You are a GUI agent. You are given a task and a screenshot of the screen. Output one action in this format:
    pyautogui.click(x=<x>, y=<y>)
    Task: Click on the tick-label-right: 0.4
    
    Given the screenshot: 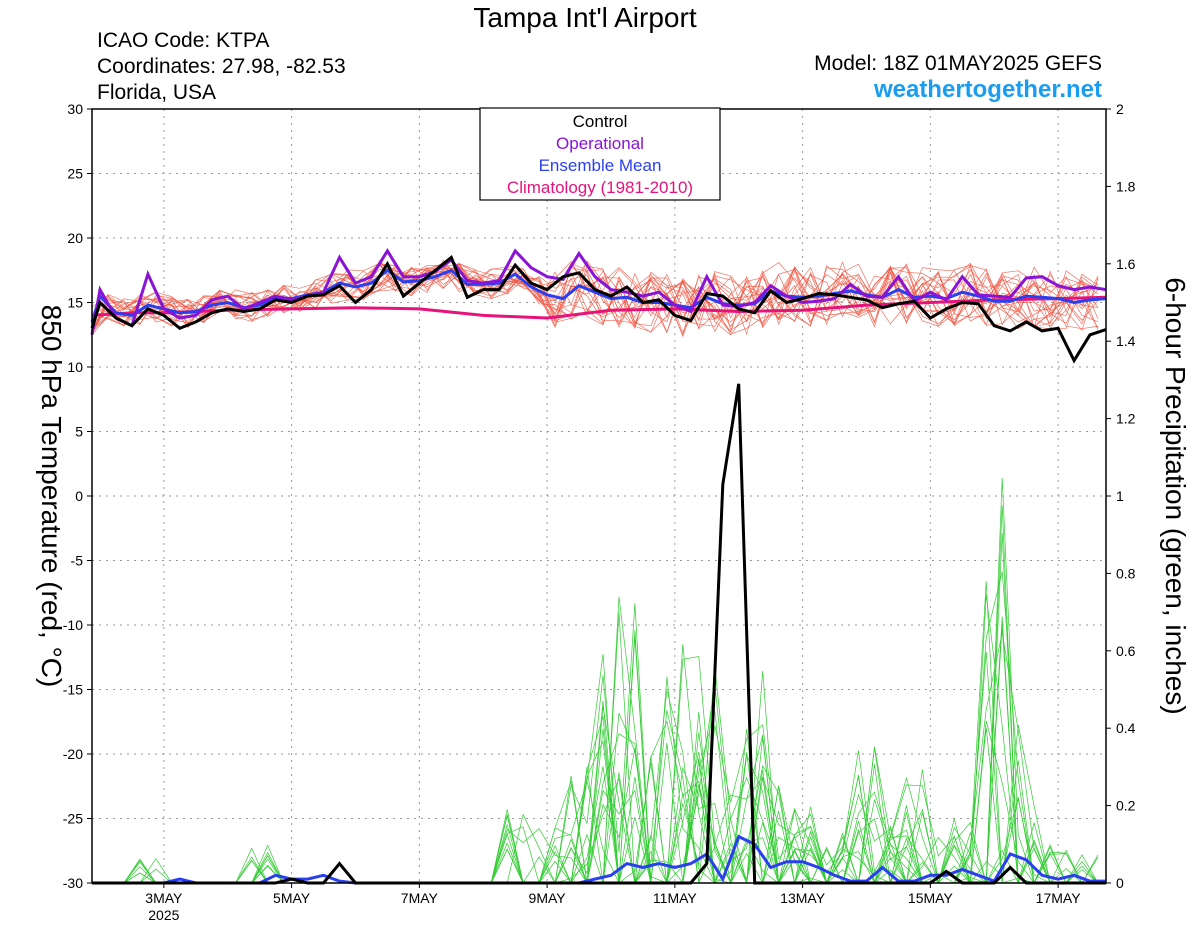 What is the action you would take?
    pyautogui.click(x=1126, y=728)
    